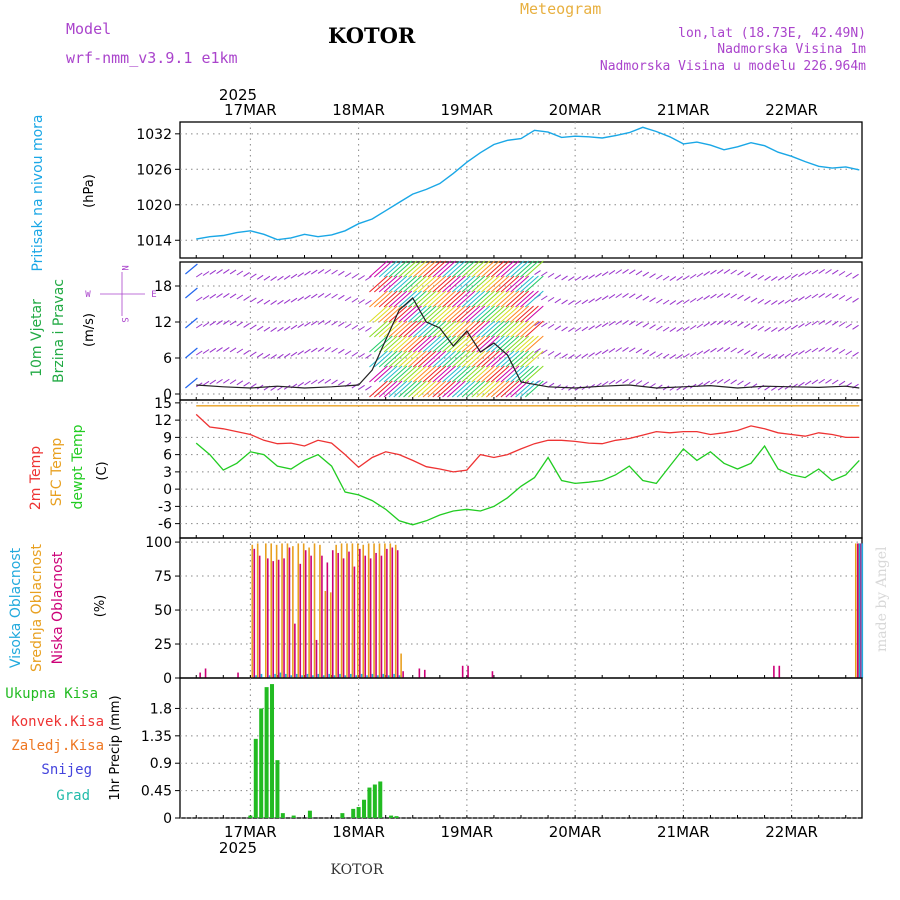 The height and width of the screenshot is (900, 900). Describe the element at coordinates (191, 269) in the screenshot. I see `wind-arrow` at that location.